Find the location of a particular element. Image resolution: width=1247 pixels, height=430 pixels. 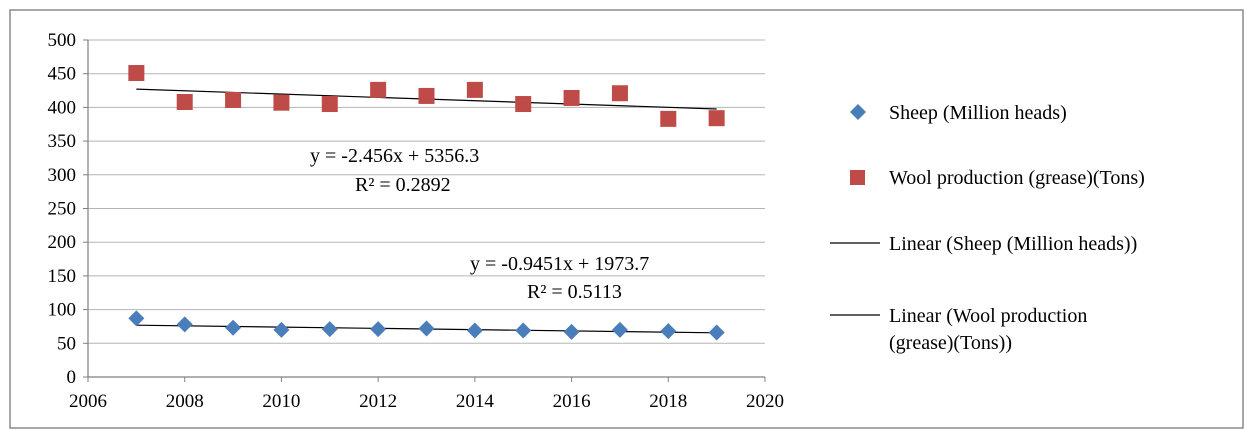

legend-label-linear-wool-1: Linear (Wool production is located at coordinates (988, 316).